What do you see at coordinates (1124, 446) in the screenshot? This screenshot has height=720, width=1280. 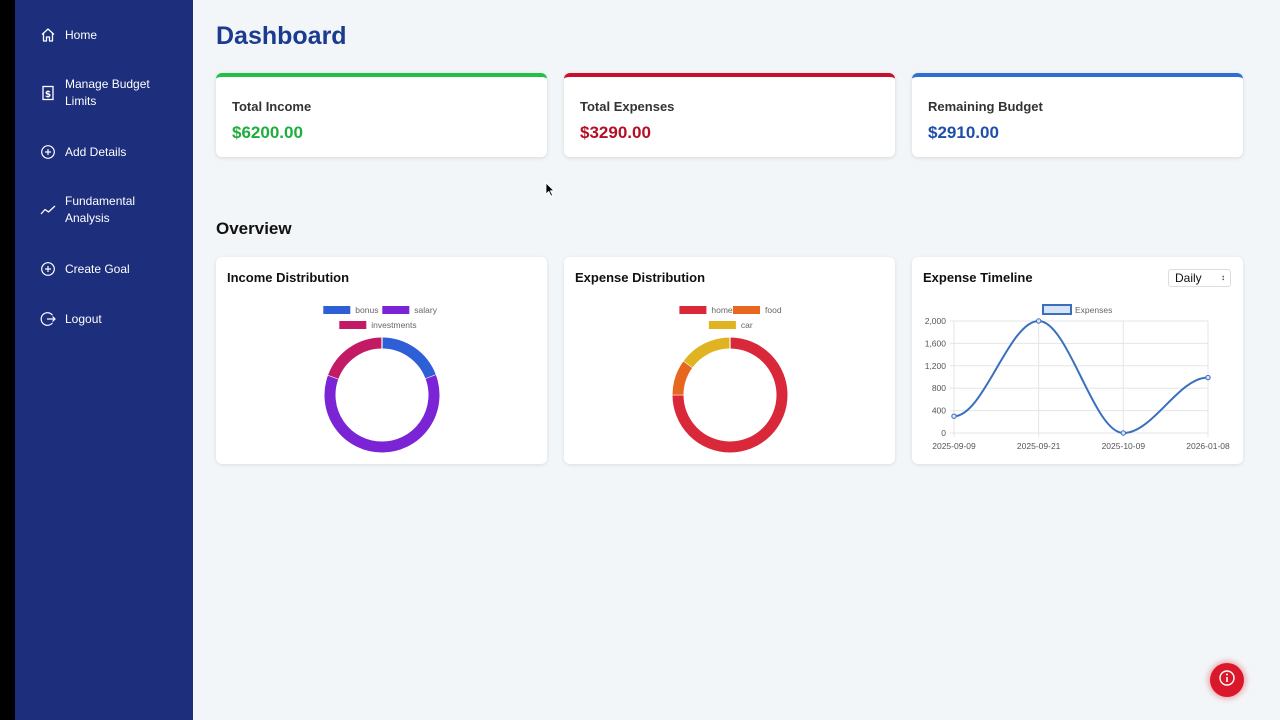 I see `x-tick-label: 2025-10-09` at bounding box center [1124, 446].